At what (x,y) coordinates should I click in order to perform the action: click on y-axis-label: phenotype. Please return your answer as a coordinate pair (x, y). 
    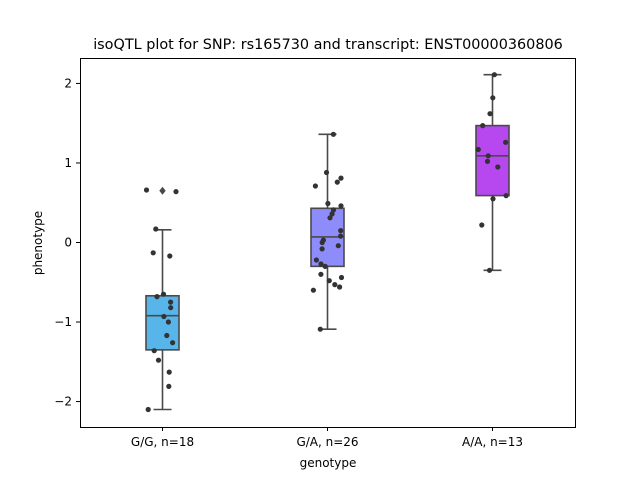
    Looking at the image, I should click on (38, 243).